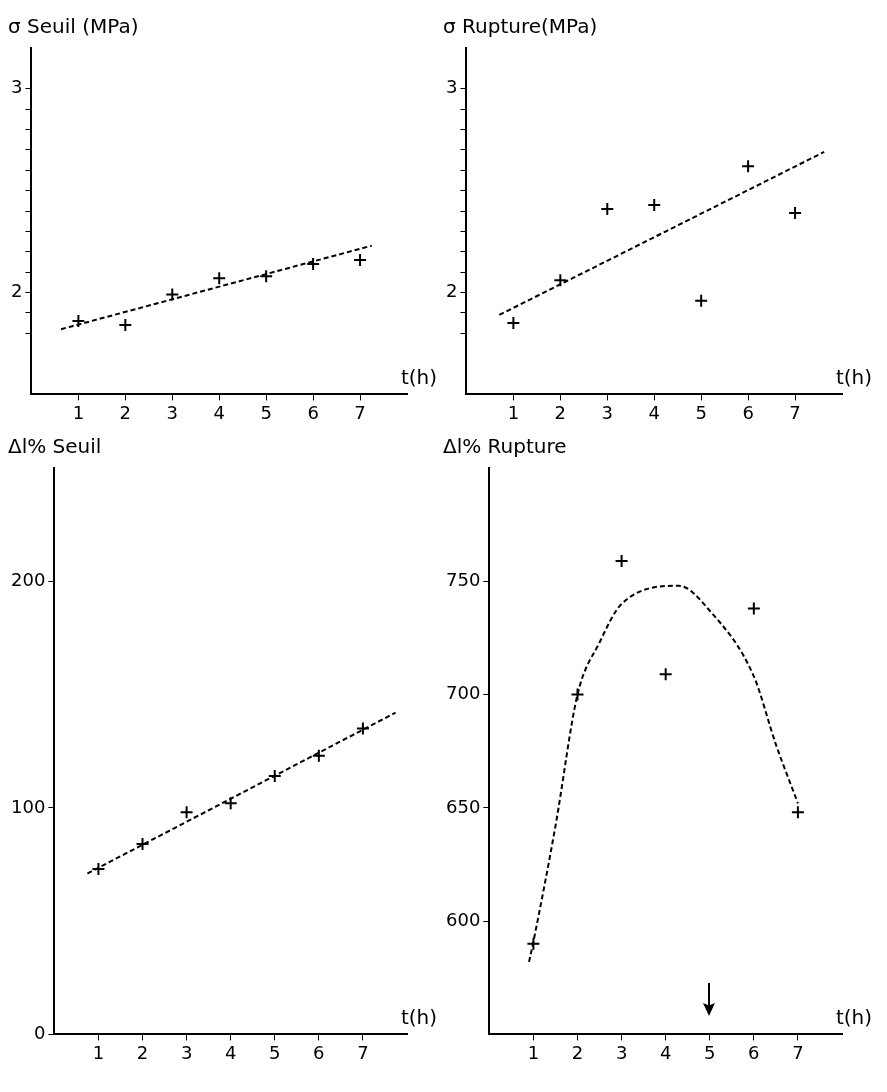 Image resolution: width=887 pixels, height=1092 pixels. I want to click on y-tick-label: 750, so click(463, 579).